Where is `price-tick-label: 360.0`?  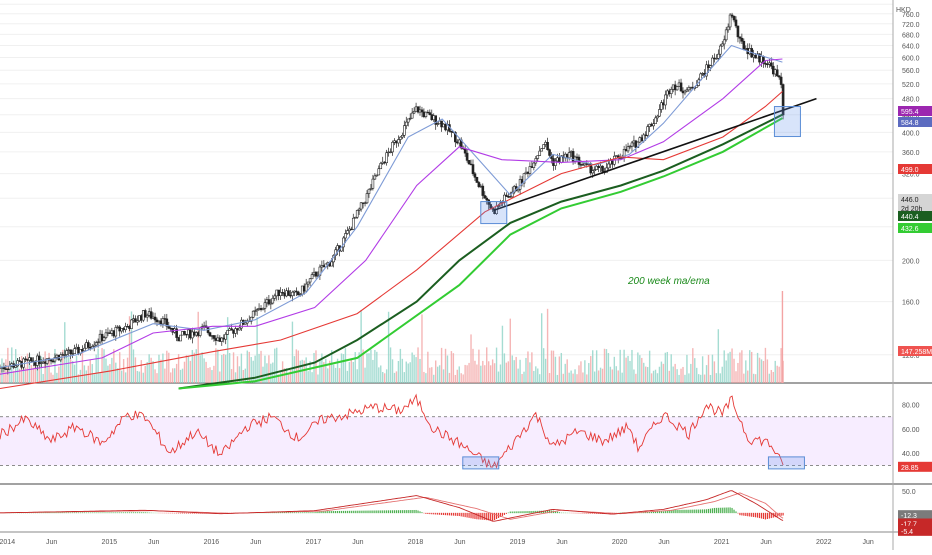
price-tick-label: 360.0 is located at coordinates (911, 153).